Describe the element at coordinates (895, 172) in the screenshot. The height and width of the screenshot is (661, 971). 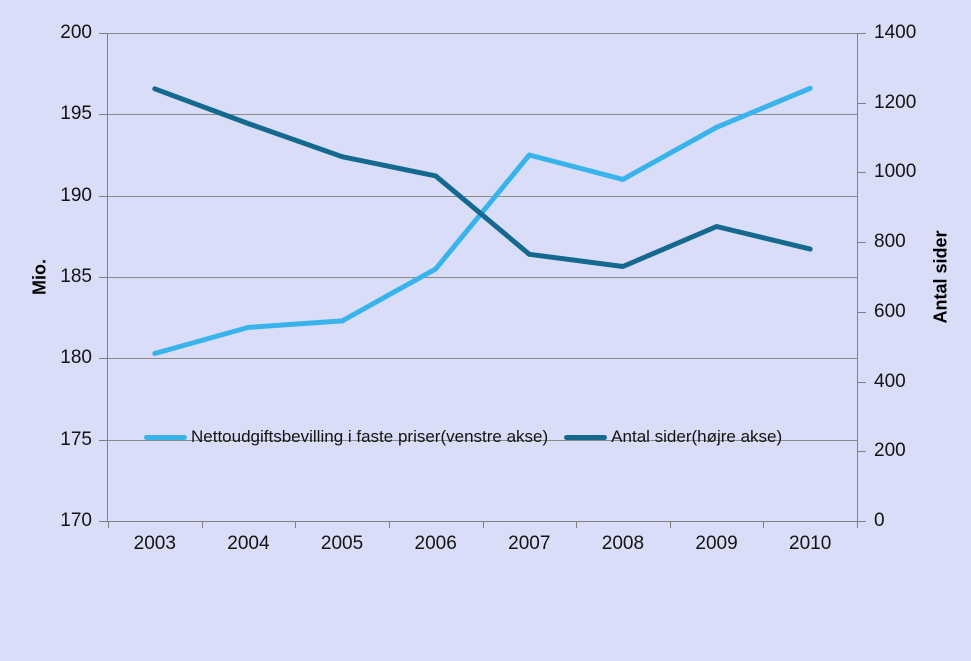
I see `right-axis-tick-label: 1000` at that location.